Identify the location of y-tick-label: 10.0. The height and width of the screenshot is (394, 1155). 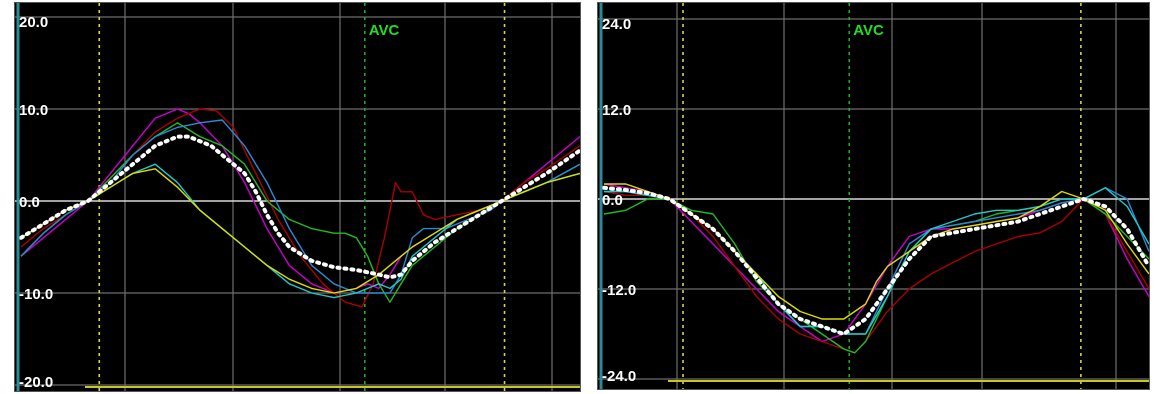
(33, 110).